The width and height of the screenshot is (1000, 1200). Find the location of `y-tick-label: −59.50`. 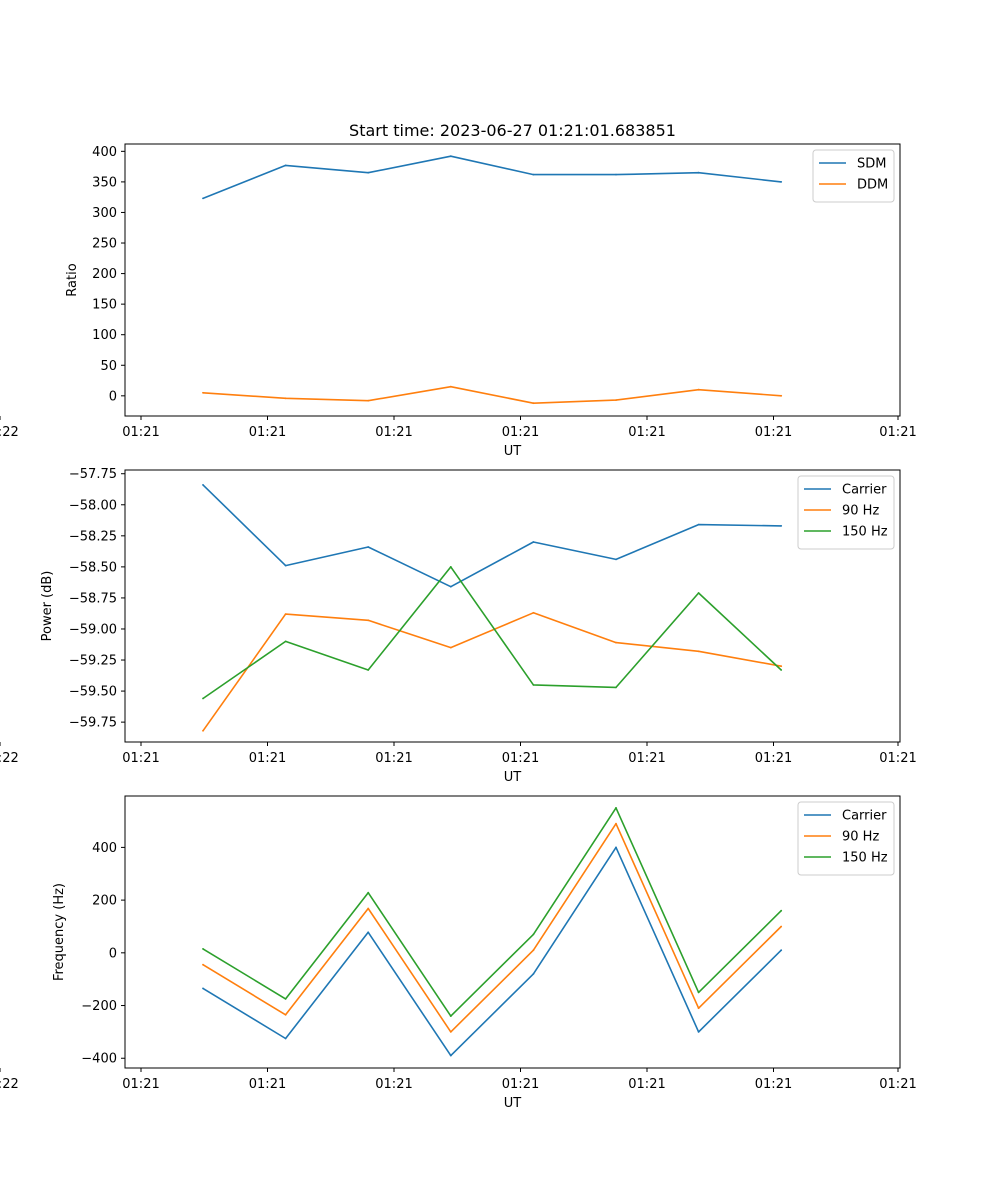

y-tick-label: −59.50 is located at coordinates (93, 692).